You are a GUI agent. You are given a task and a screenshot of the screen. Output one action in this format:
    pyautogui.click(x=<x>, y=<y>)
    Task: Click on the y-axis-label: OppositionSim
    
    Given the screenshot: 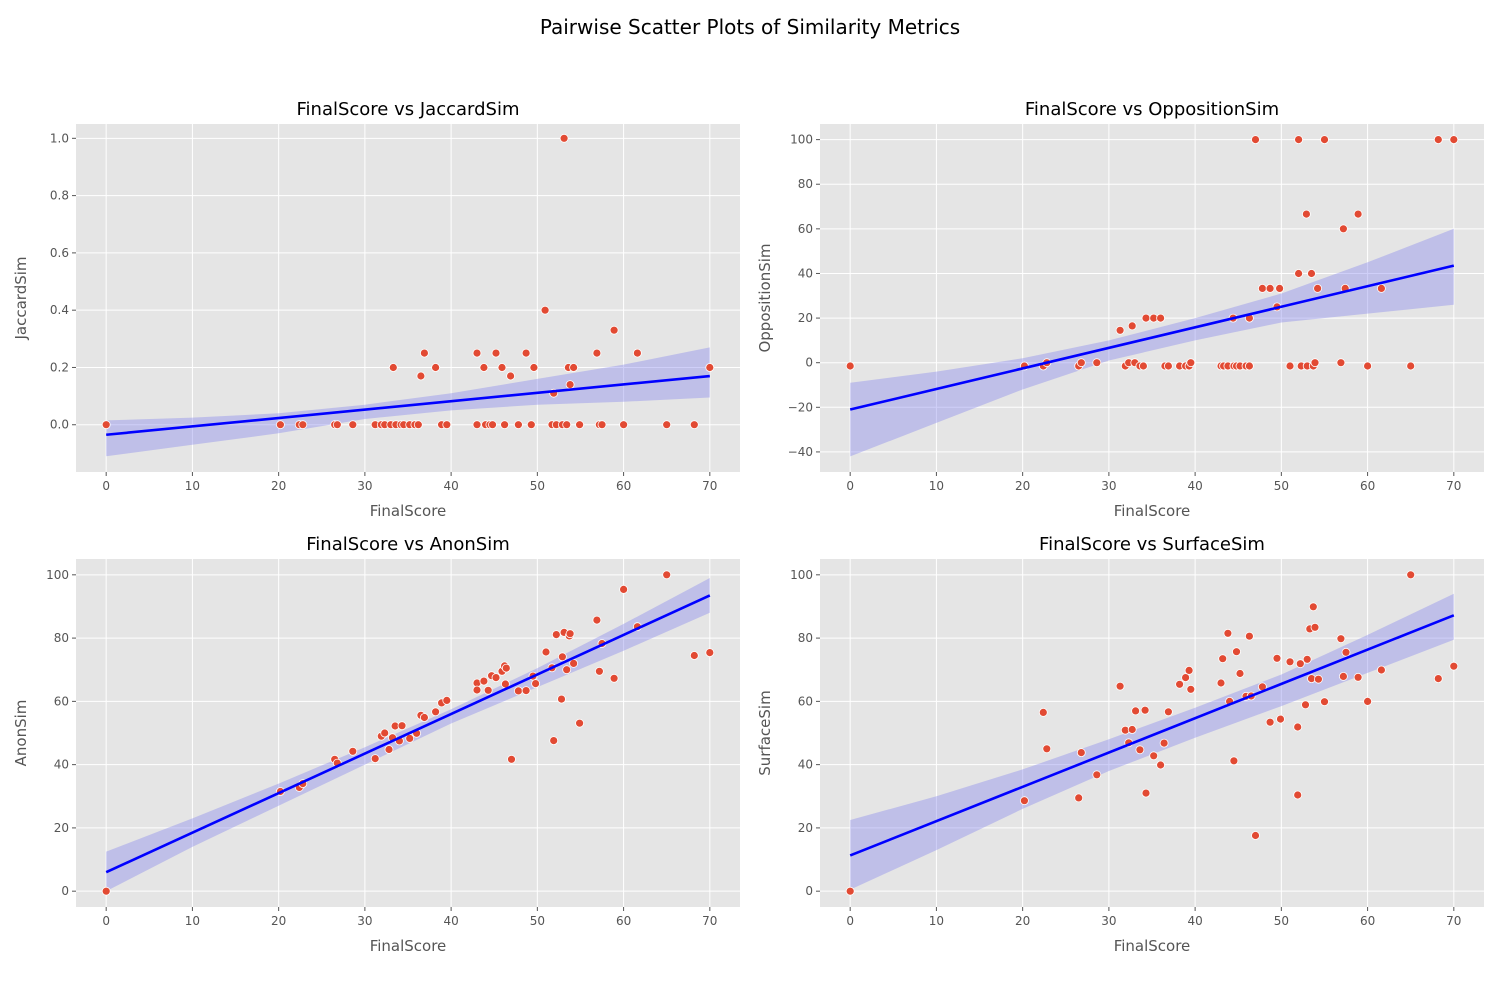 What is the action you would take?
    pyautogui.click(x=765, y=297)
    